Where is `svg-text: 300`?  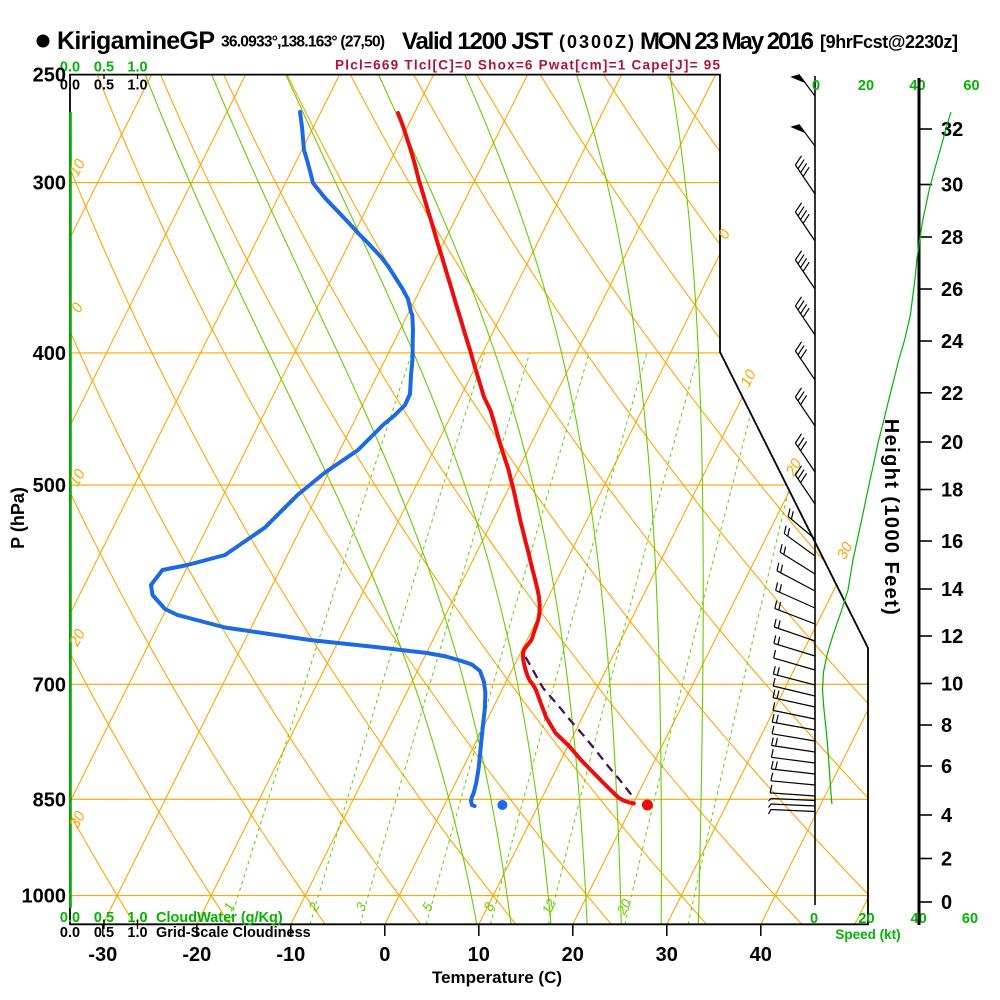 svg-text: 300 is located at coordinates (49, 184).